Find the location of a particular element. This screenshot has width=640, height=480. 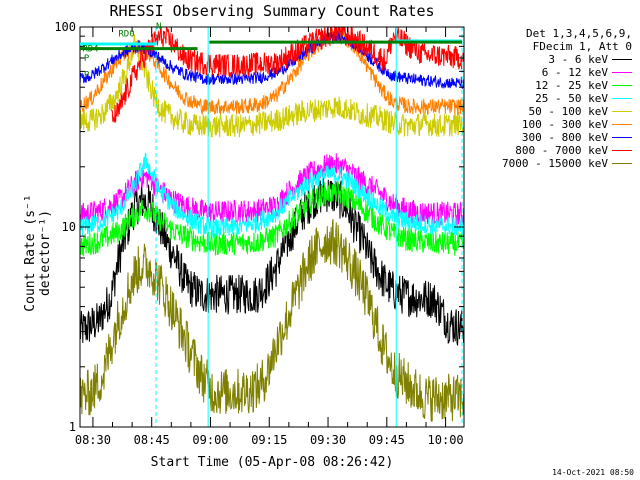

legend-item: 300 - 800 keV is located at coordinates (551, 137).